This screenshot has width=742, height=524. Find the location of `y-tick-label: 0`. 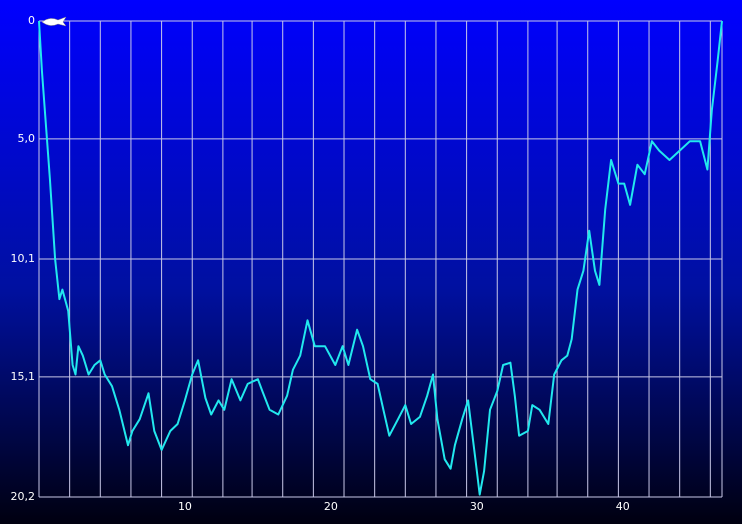

y-tick-label: 0 is located at coordinates (31, 20).